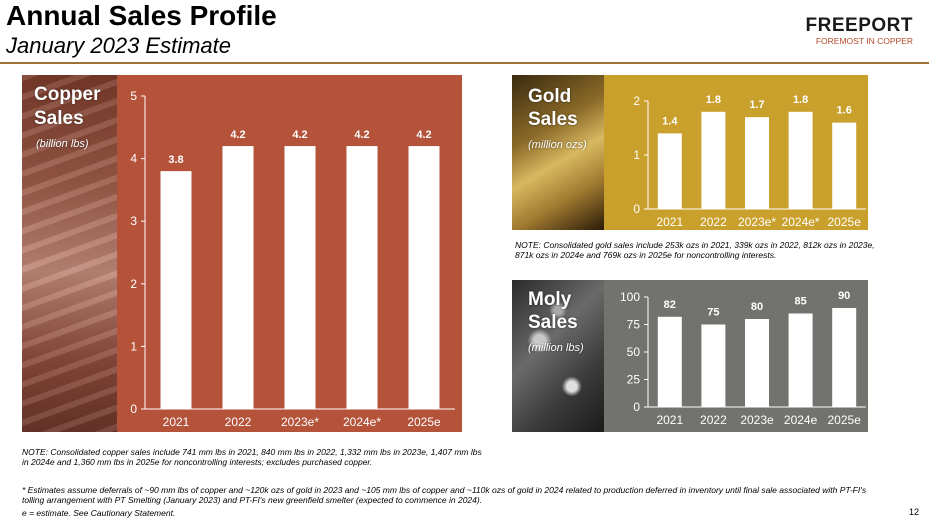 This screenshot has width=929, height=521. I want to click on copper-y-tick-label: 1, so click(133, 346).